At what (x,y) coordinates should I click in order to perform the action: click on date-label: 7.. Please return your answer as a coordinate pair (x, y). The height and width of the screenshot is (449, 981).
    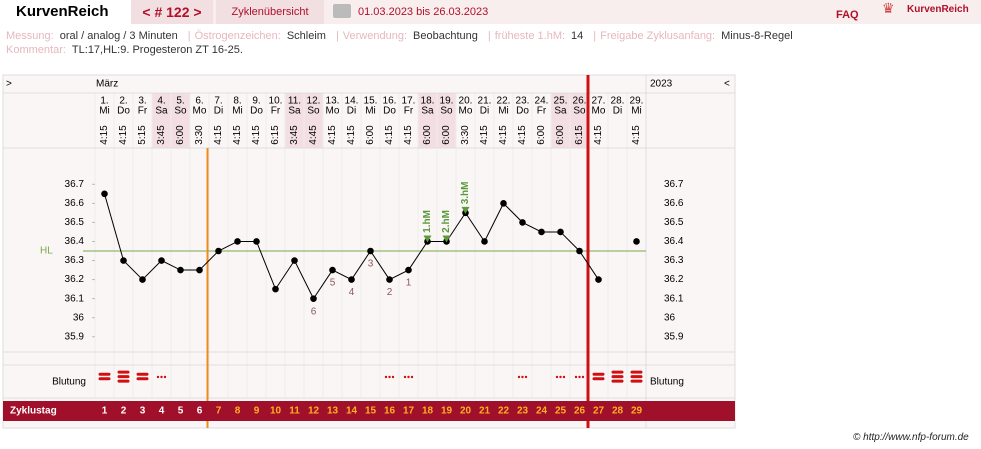
    Looking at the image, I should click on (218, 101).